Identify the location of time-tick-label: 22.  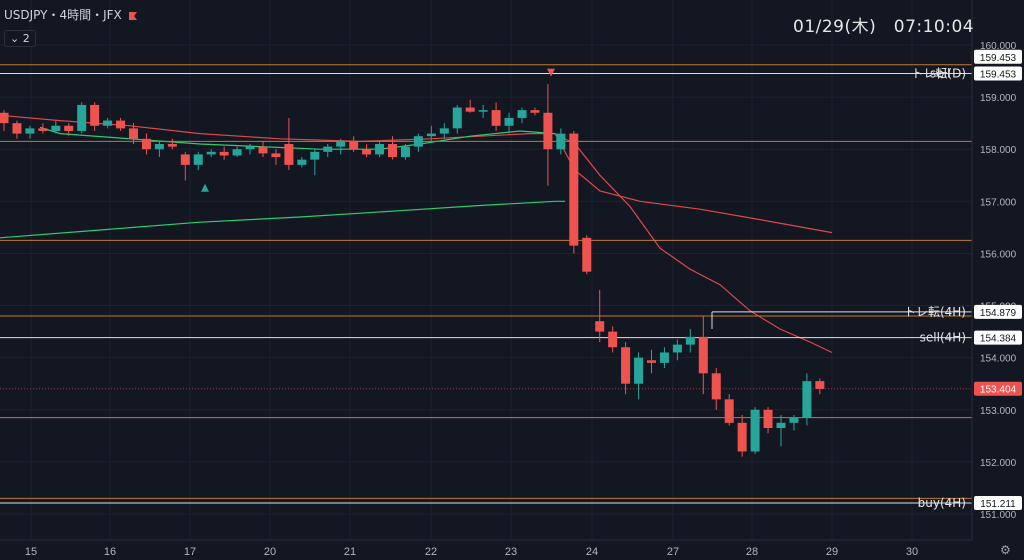
(431, 552).